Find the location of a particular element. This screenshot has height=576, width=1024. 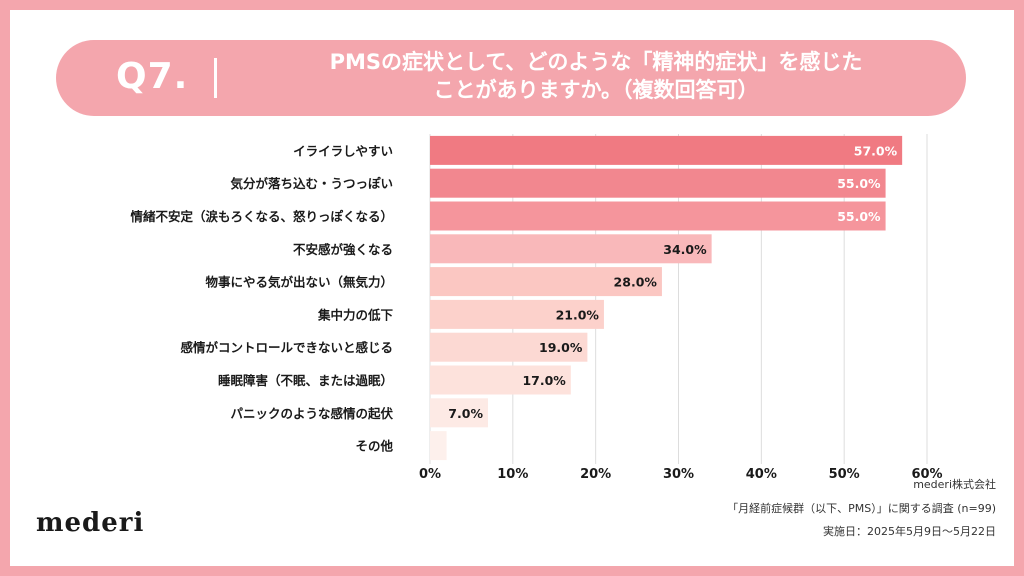

value-label: 17.0% is located at coordinates (544, 380).